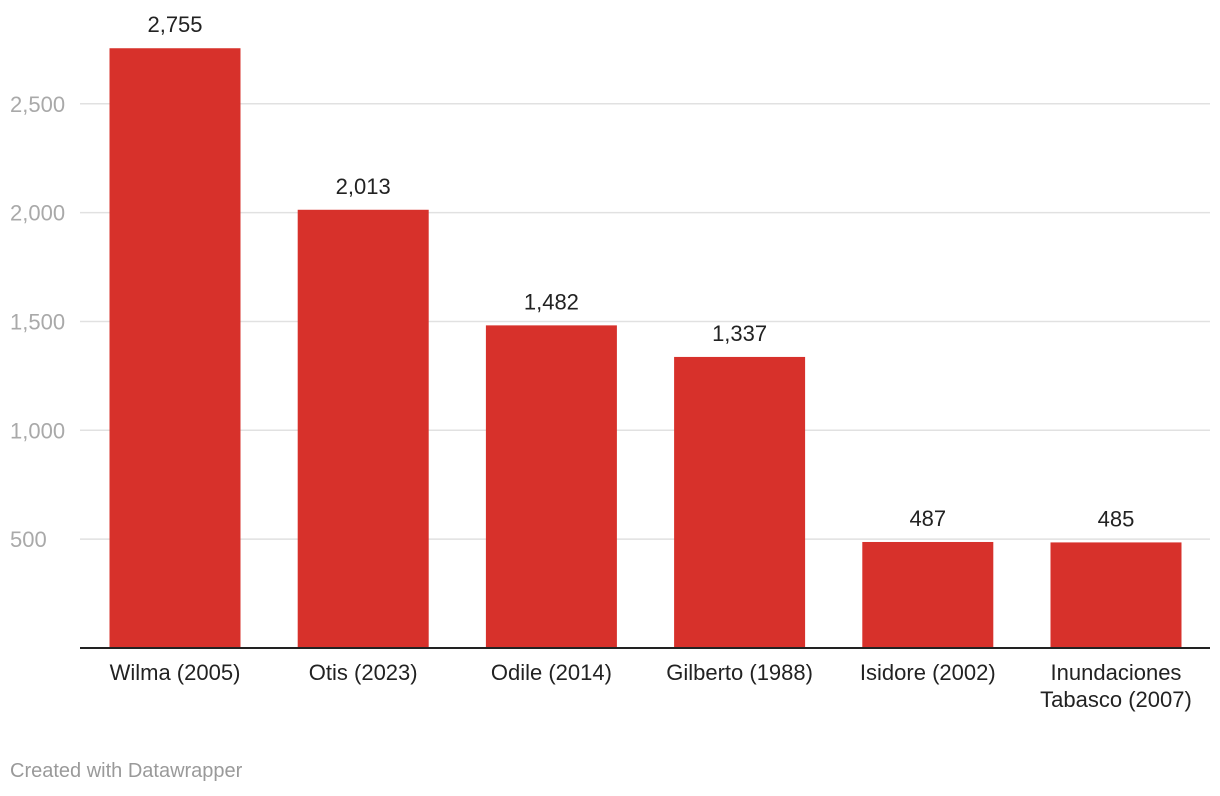  What do you see at coordinates (363, 672) in the screenshot?
I see `x-tick-label: Otis (2023)` at bounding box center [363, 672].